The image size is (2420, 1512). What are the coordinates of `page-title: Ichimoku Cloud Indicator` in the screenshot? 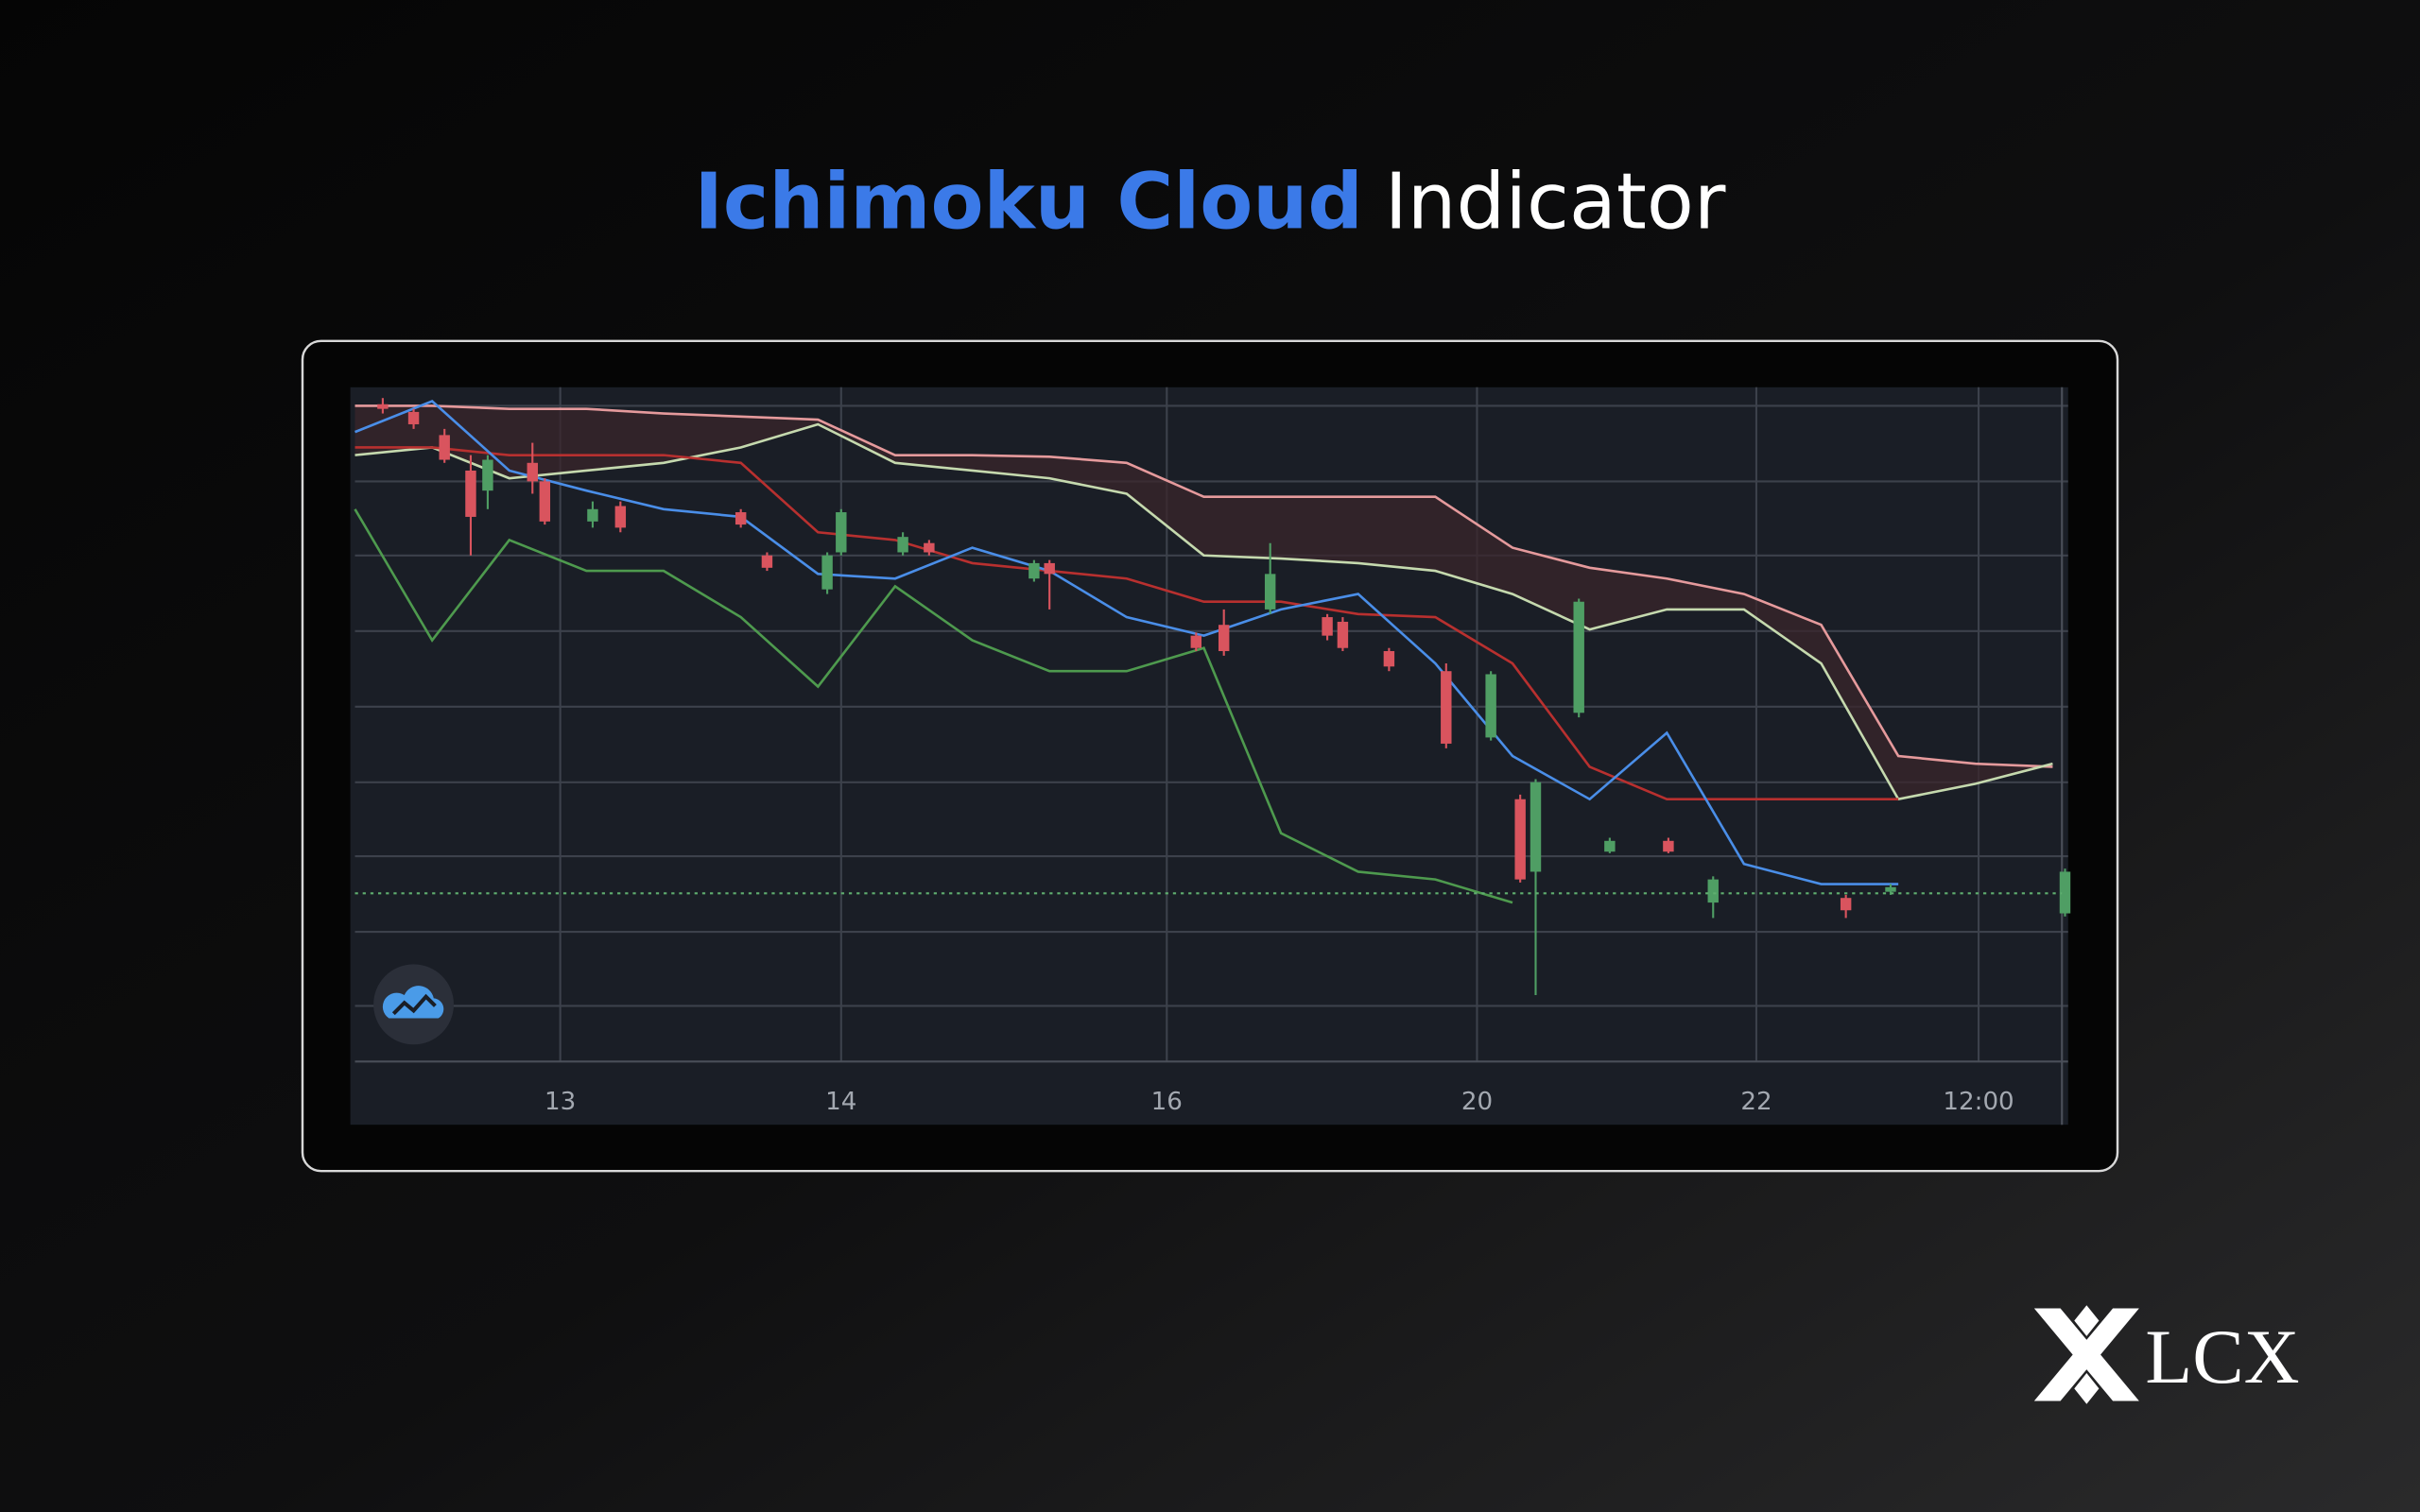 It's located at (1210, 203).